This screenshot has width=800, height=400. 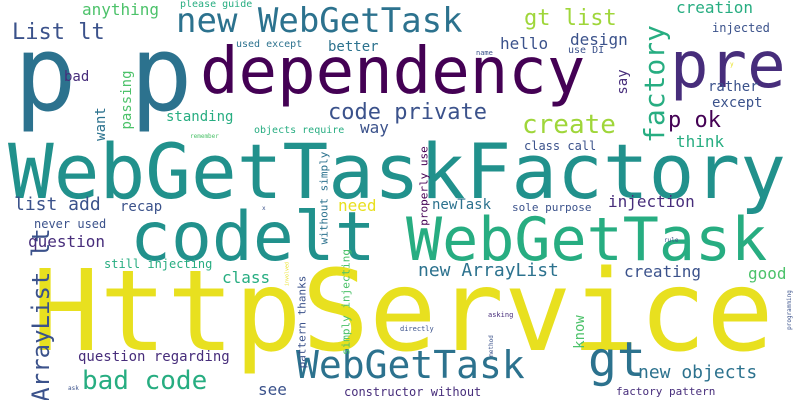 I want to click on word-use-di: use DI, so click(x=586, y=50).